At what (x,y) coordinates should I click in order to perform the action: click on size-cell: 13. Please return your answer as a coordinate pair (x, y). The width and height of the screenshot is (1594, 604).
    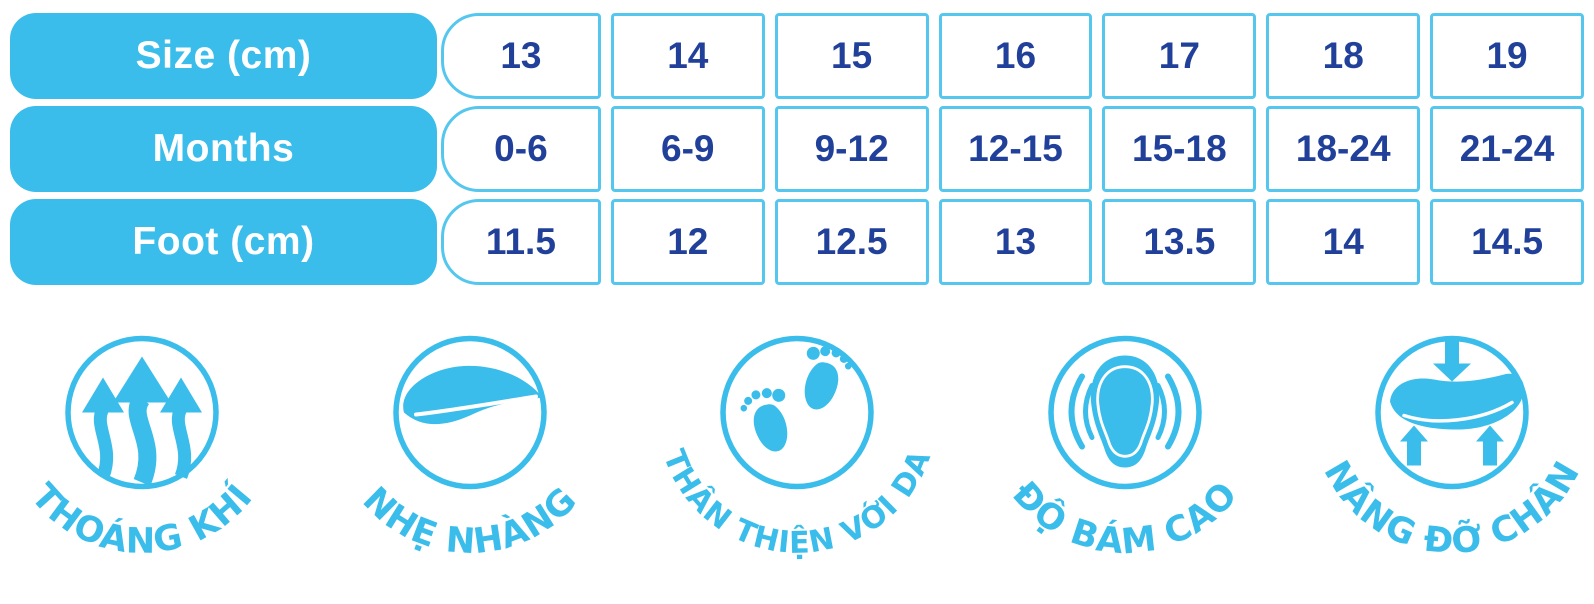
    Looking at the image, I should click on (521, 56).